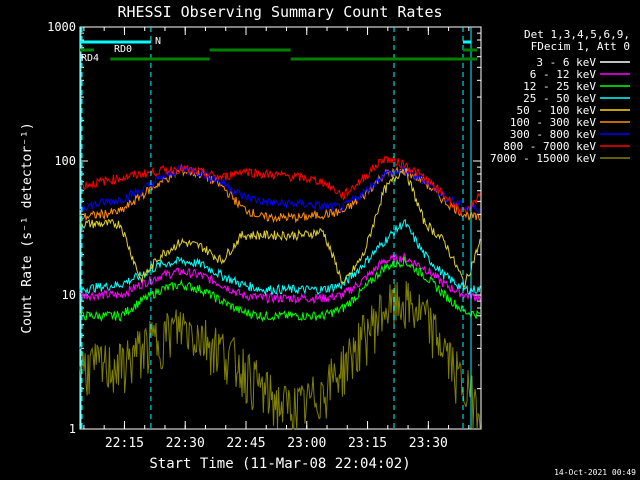  What do you see at coordinates (279, 464) in the screenshot?
I see `x-axis-label: Start Time (11-Mar-08 22:04:02)` at bounding box center [279, 464].